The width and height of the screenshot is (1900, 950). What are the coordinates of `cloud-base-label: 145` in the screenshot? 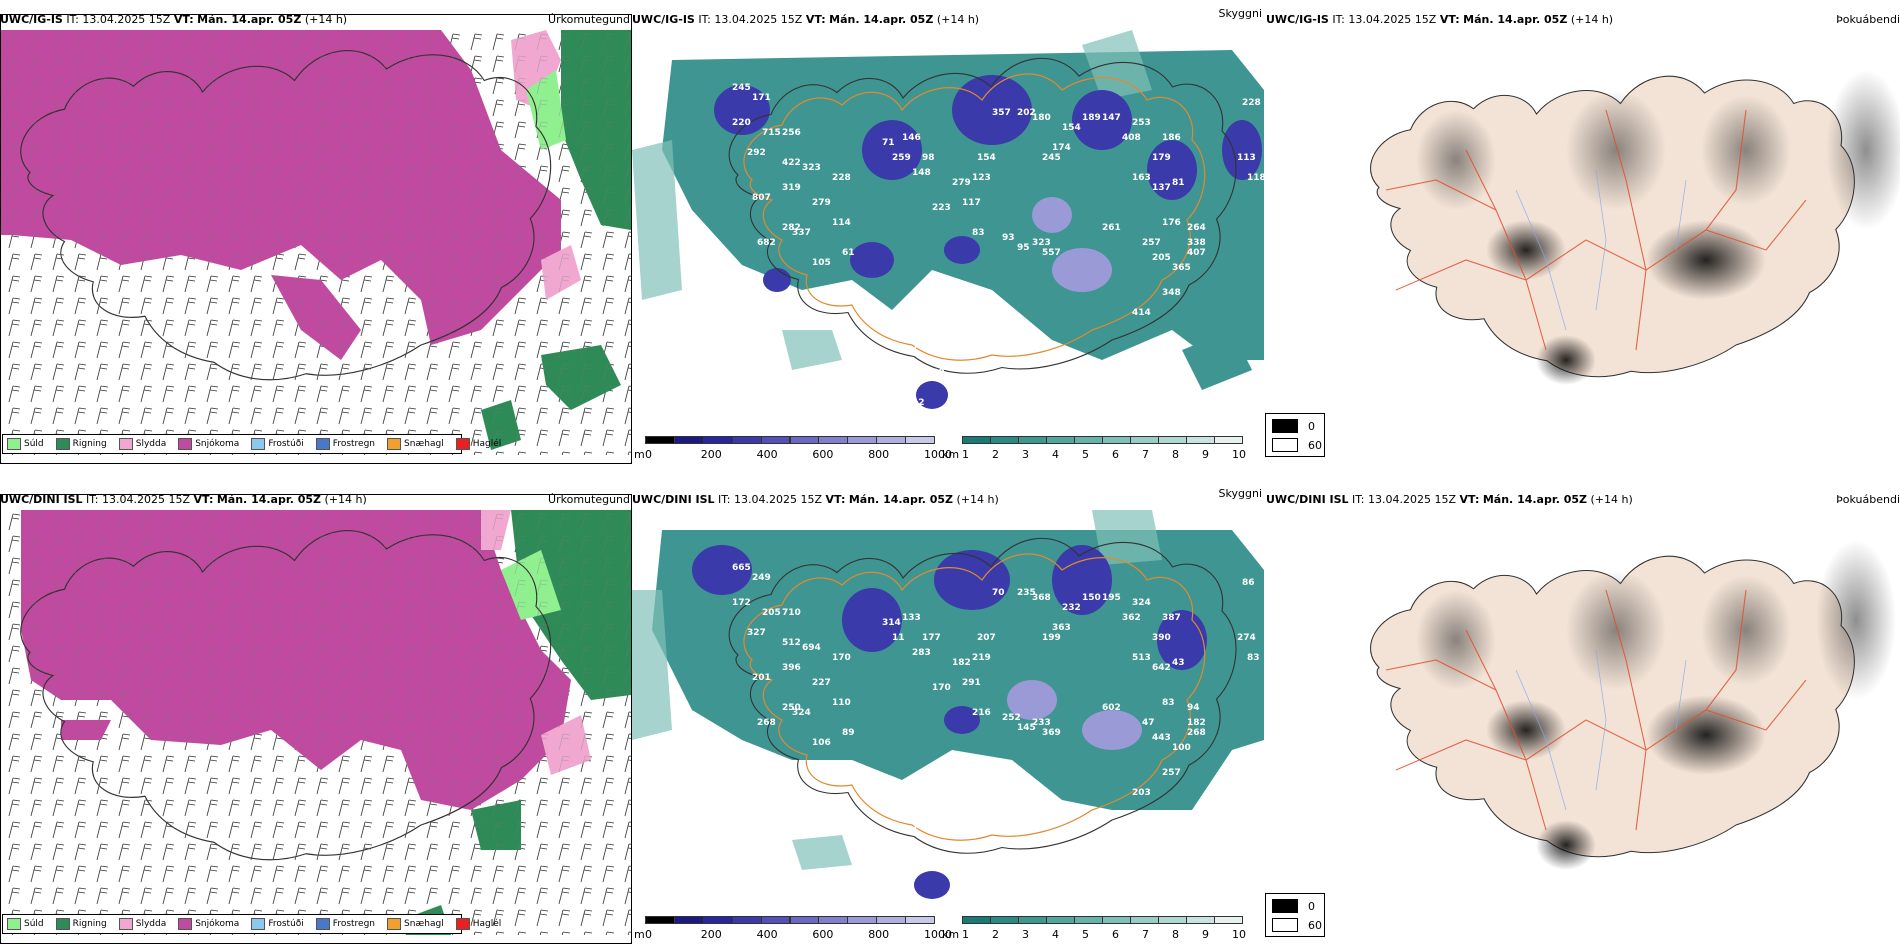 It's located at (1026, 728).